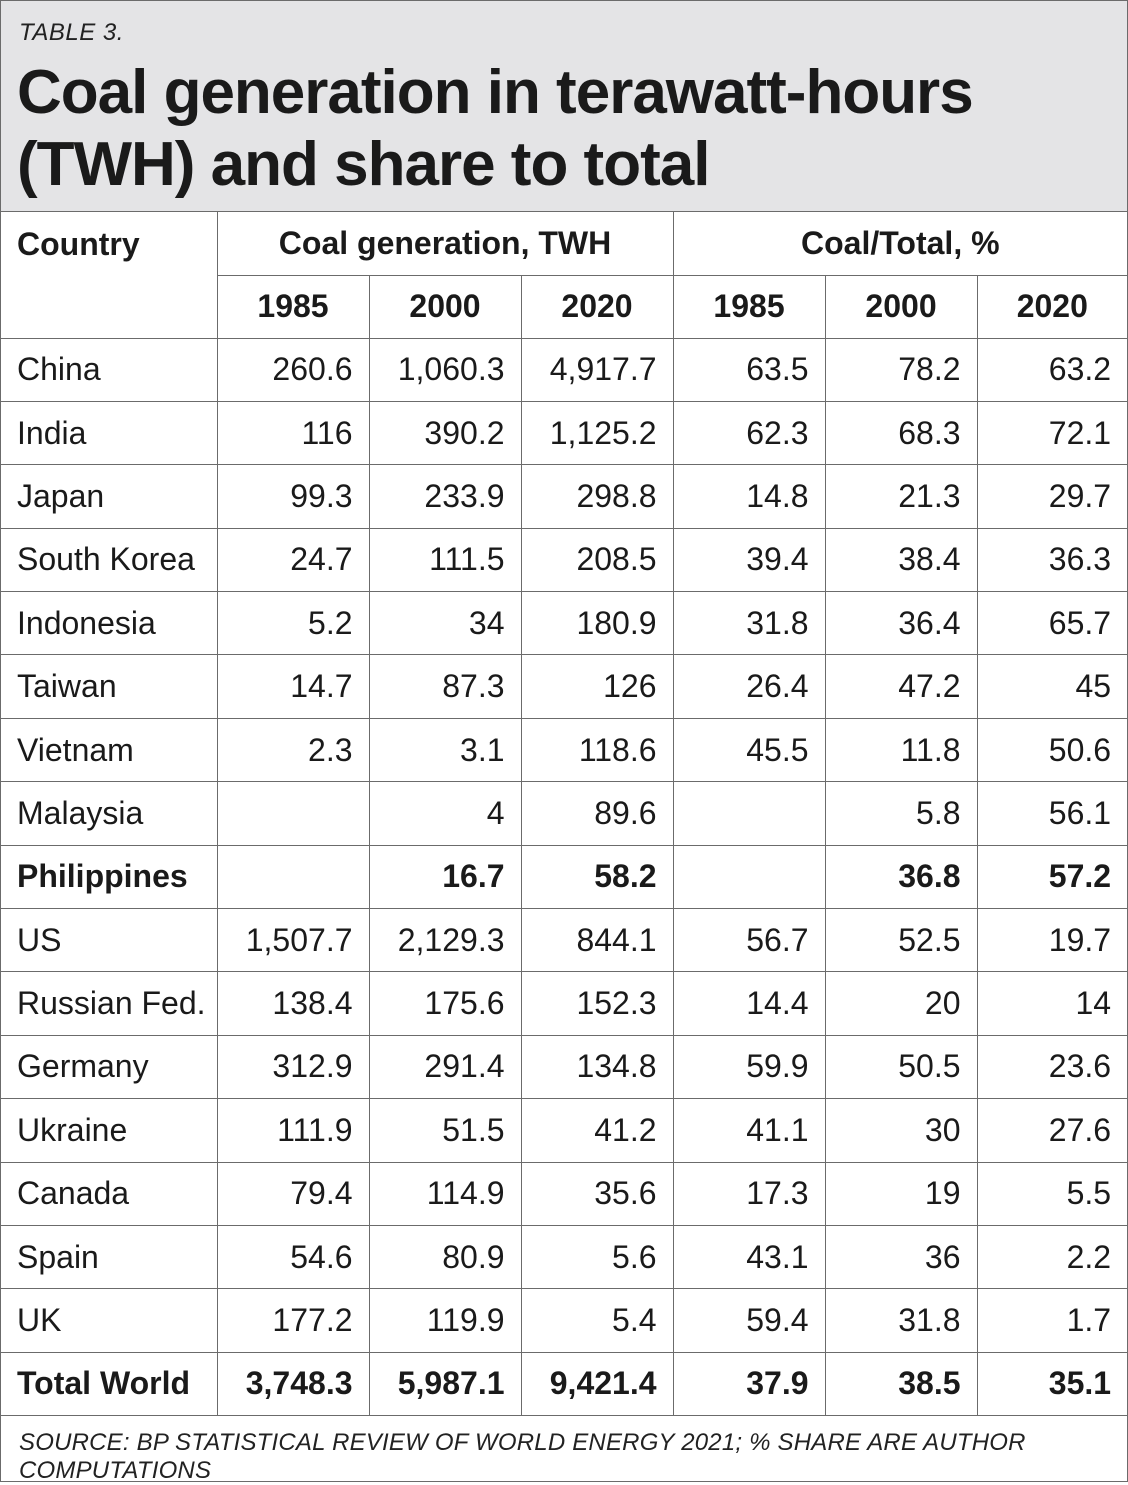  What do you see at coordinates (597, 623) in the screenshot?
I see `coal-generation-cell: 180.9` at bounding box center [597, 623].